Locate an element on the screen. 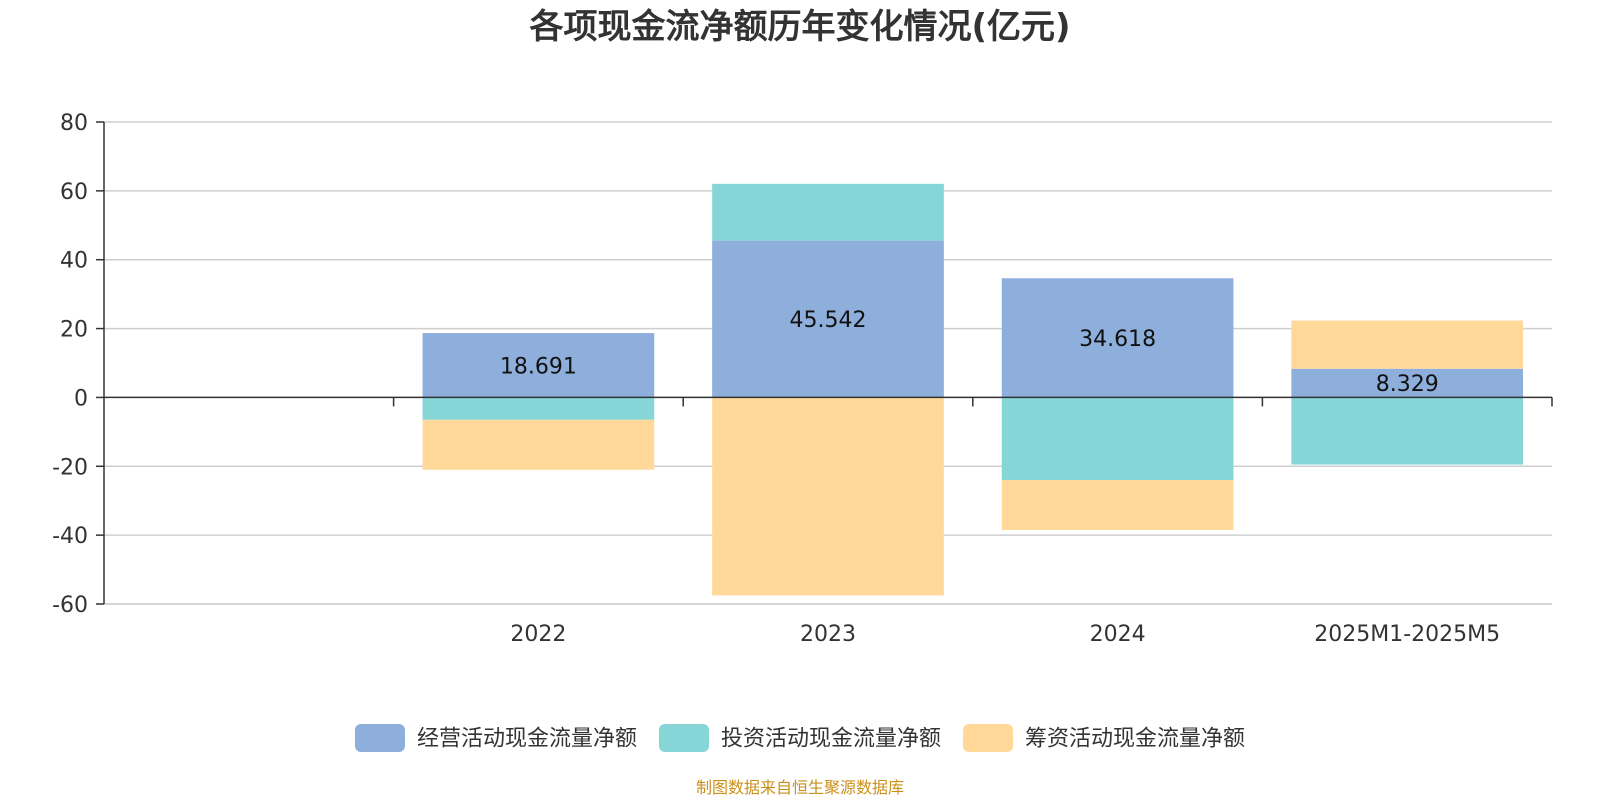 Image resolution: width=1600 pixels, height=800 pixels. legend-label-2: 筹资活动现金流量净额 is located at coordinates (1135, 739).